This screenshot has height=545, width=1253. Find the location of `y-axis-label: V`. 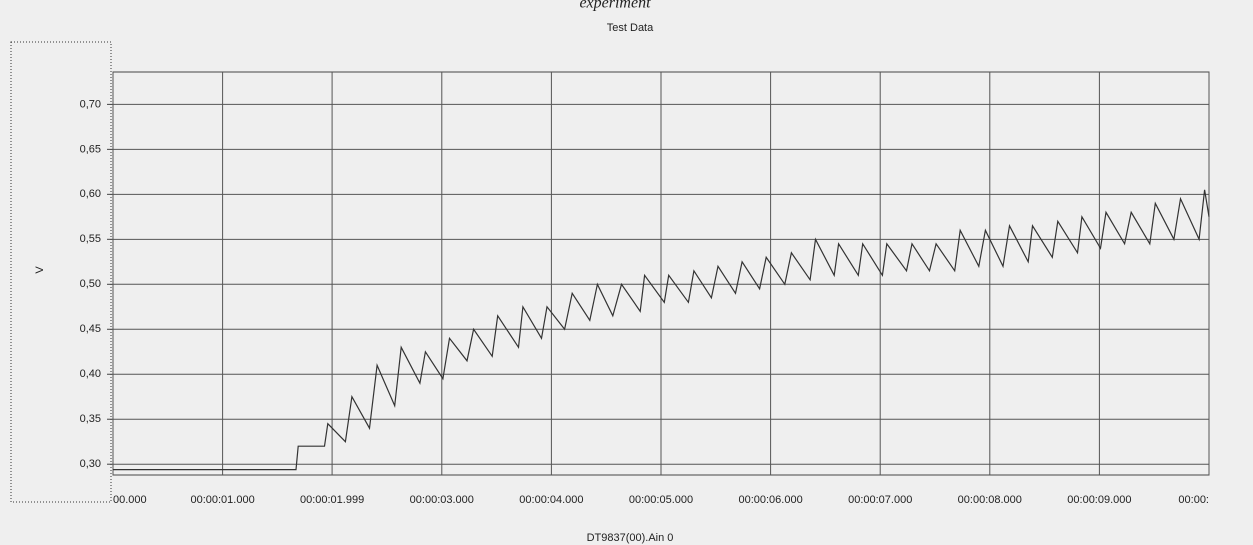

y-axis-label: V is located at coordinates (40, 270).